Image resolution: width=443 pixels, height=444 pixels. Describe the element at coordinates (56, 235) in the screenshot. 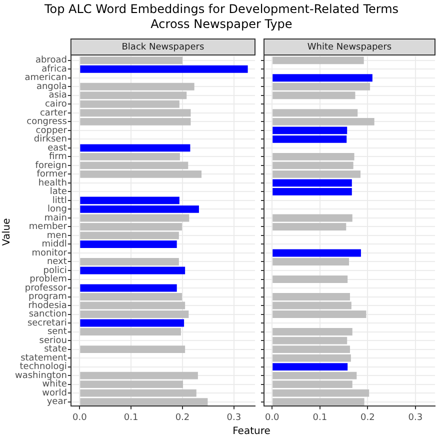

I see `y-tick-label: men` at that location.